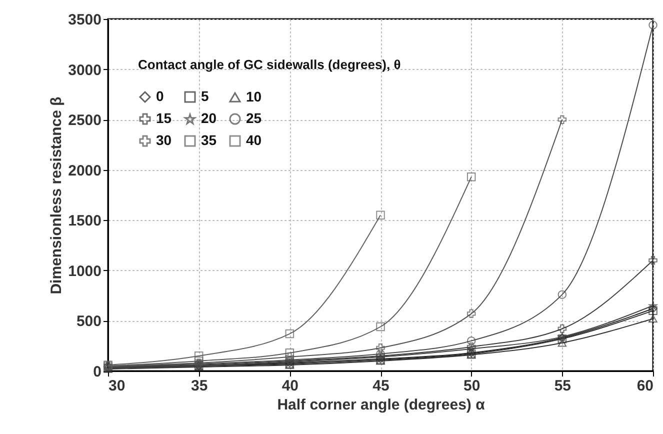  I want to click on legend-label: 20, so click(209, 118).